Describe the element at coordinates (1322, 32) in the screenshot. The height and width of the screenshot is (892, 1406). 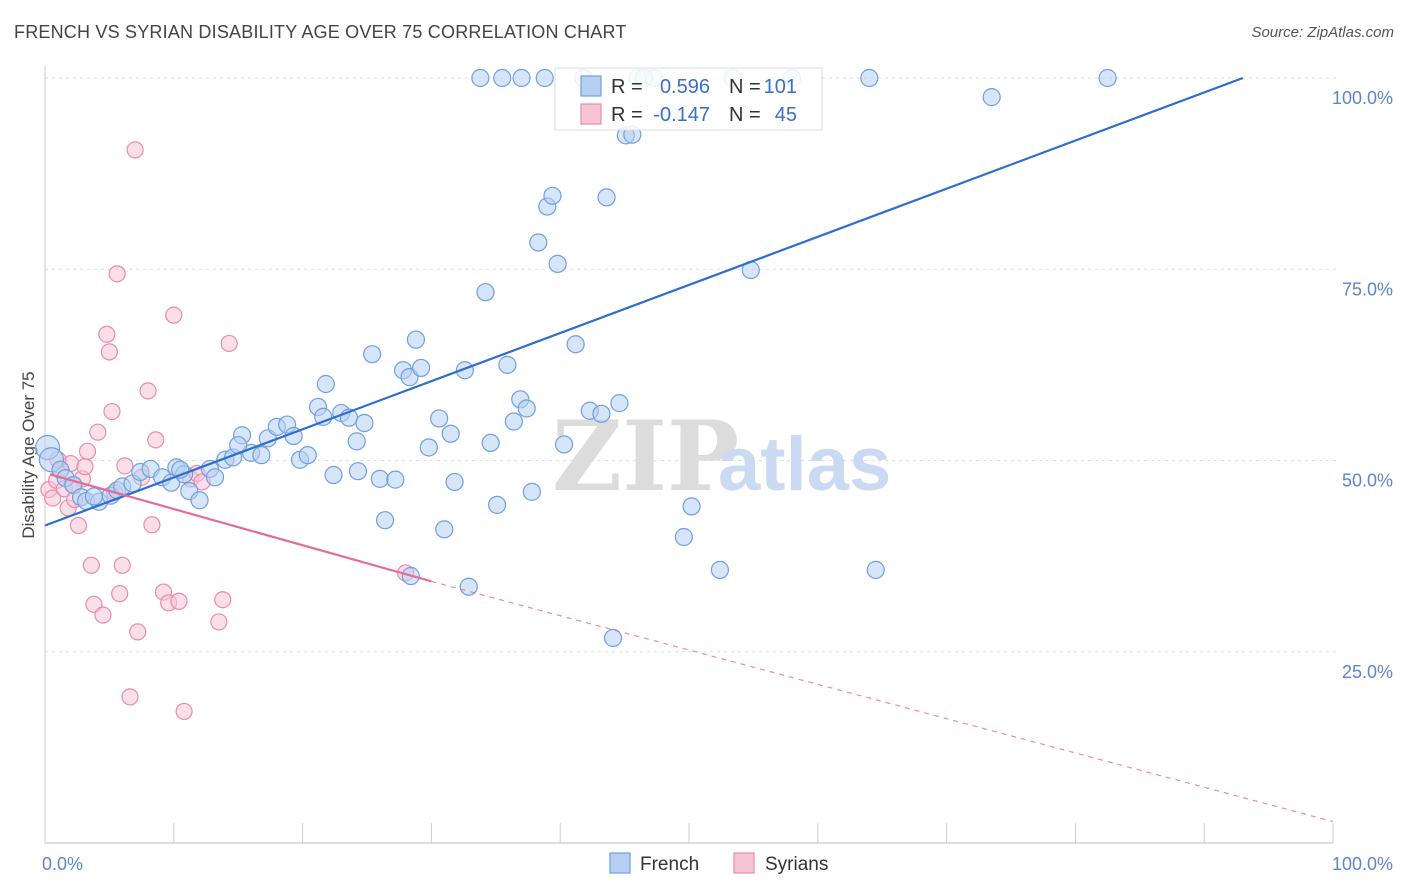
I see `source-label: Source: ZipAtlas.com` at that location.